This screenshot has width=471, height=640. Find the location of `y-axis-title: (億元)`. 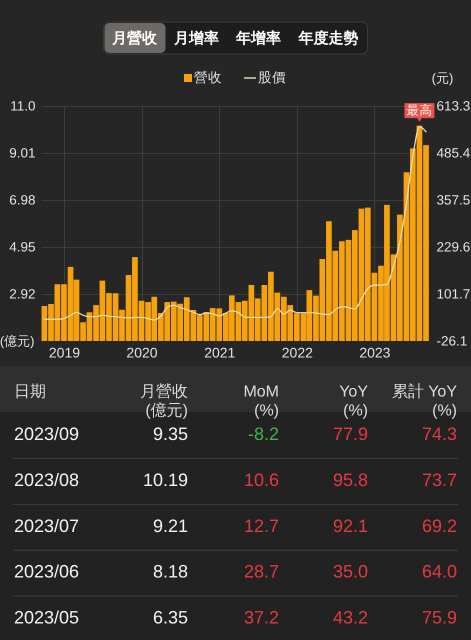

y-axis-title: (億元) is located at coordinates (17, 341).